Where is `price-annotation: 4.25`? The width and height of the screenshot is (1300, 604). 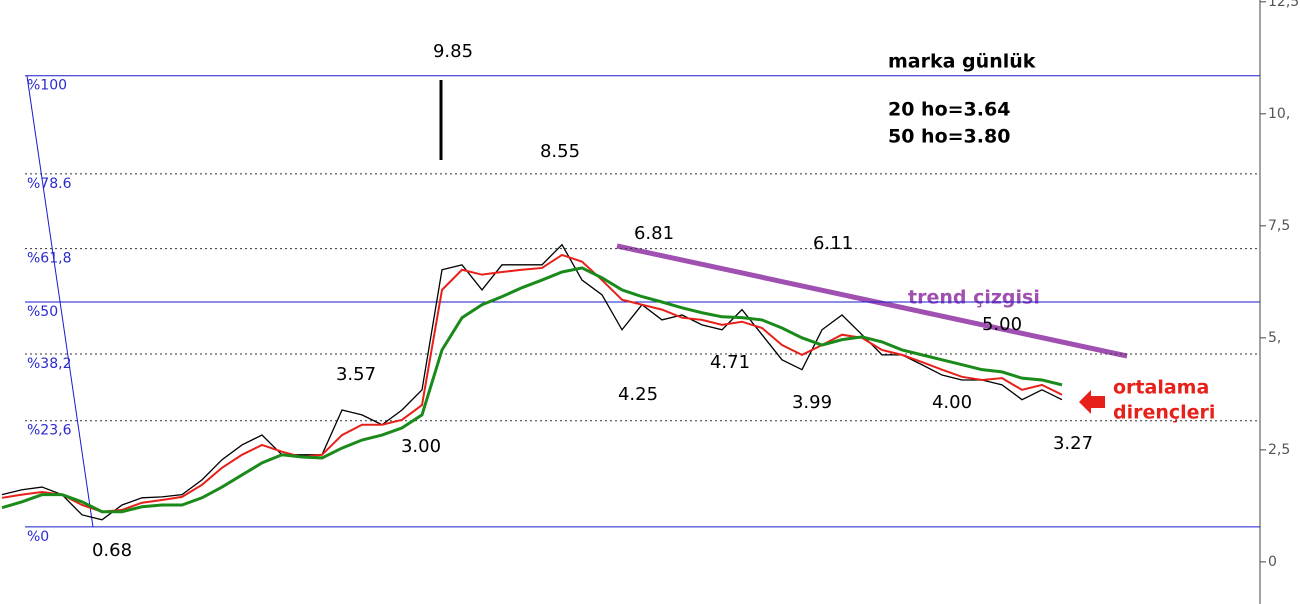 price-annotation: 4.25 is located at coordinates (638, 394).